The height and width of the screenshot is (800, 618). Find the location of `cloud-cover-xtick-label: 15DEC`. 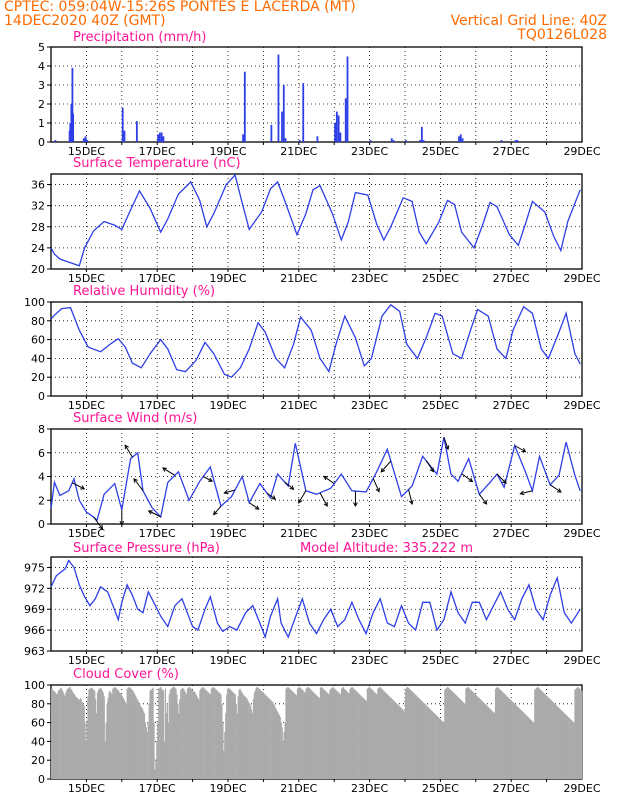

cloud-cover-xtick-label: 15DEC is located at coordinates (86, 788).